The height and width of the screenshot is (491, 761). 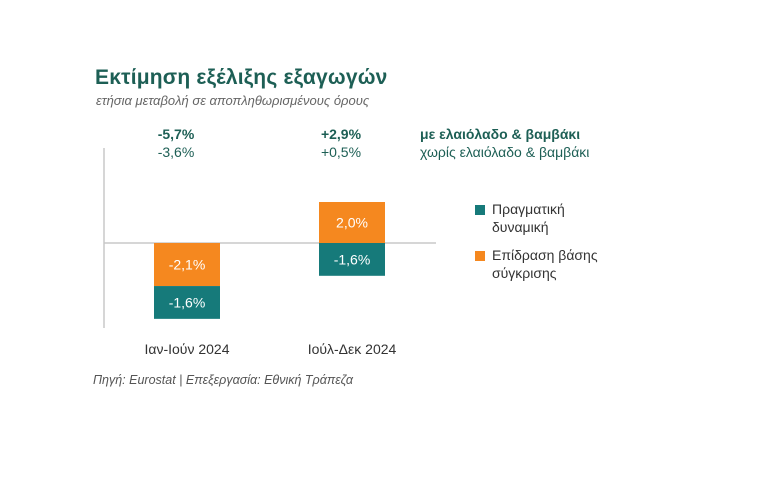 I want to click on summary-value-without: +0,5%, so click(x=341, y=152).